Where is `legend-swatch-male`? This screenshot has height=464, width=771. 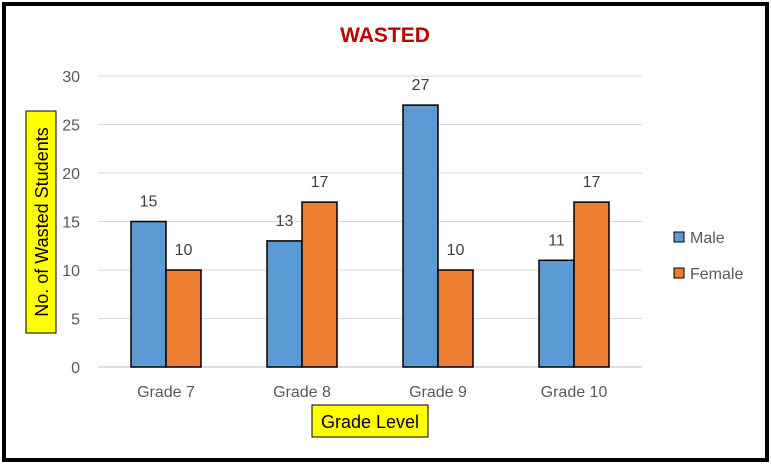
legend-swatch-male is located at coordinates (679, 237).